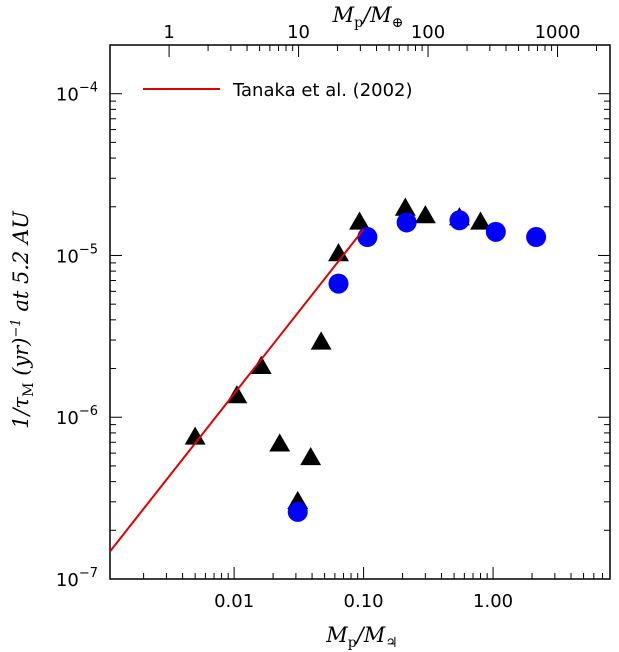 Image resolution: width=619 pixels, height=652 pixels. What do you see at coordinates (361, 637) in the screenshot?
I see `x-axis-label: Mp/M♃` at bounding box center [361, 637].